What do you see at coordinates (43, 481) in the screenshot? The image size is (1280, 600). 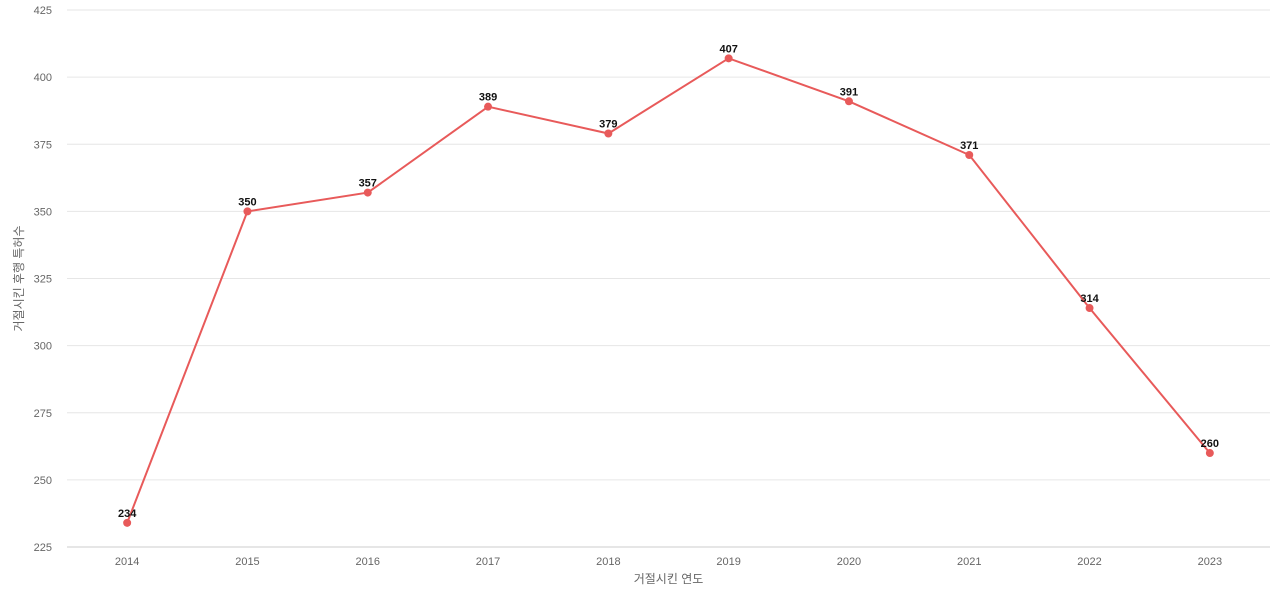 I see `y-tick-label: 250` at bounding box center [43, 481].